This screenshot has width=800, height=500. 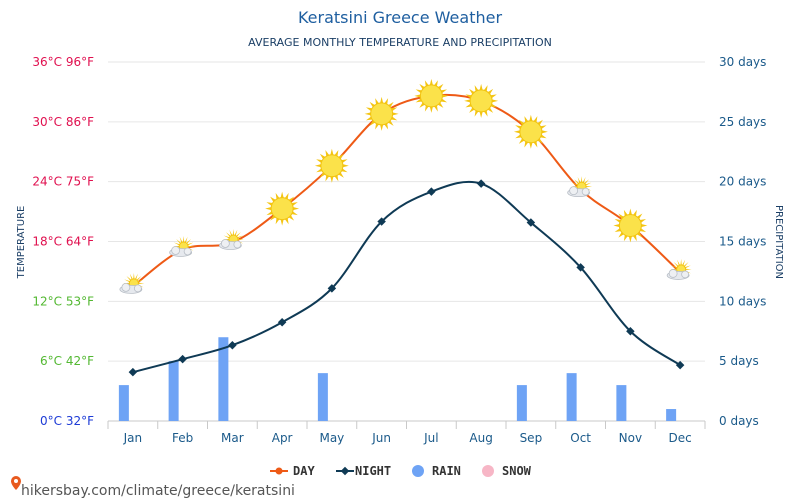 What do you see at coordinates (446, 471) in the screenshot?
I see `legend-rain-label: RAIN` at bounding box center [446, 471].